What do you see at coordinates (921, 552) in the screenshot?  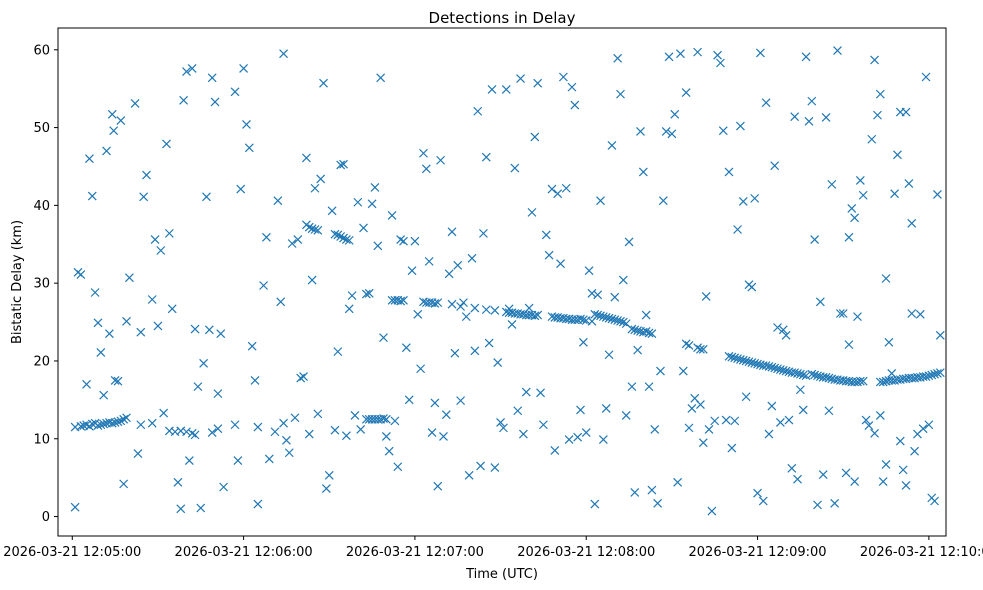 I see `x-tick-label: 2026-03-21 12:10:00` at bounding box center [921, 552].